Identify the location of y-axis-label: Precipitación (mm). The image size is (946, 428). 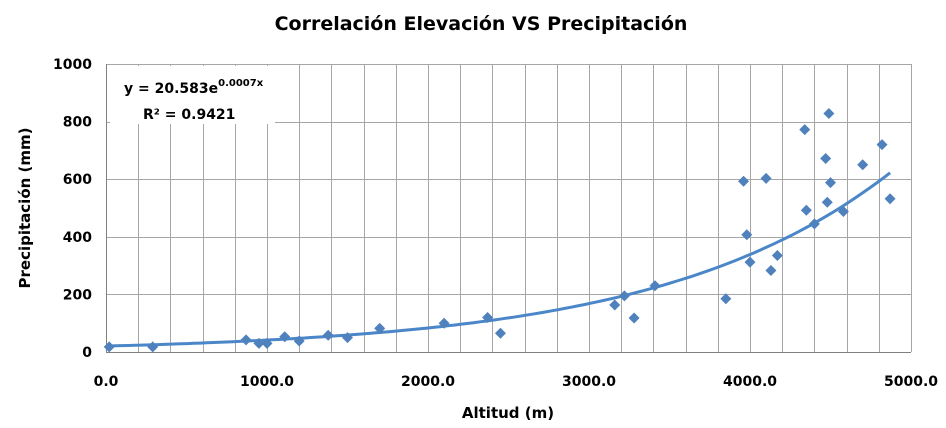
(25, 208).